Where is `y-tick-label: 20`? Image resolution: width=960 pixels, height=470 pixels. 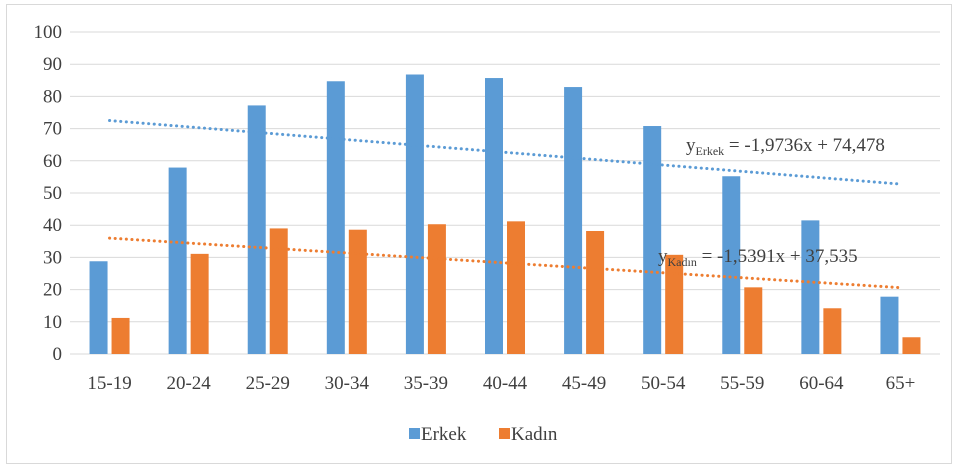 y-tick-label: 20 is located at coordinates (52, 290).